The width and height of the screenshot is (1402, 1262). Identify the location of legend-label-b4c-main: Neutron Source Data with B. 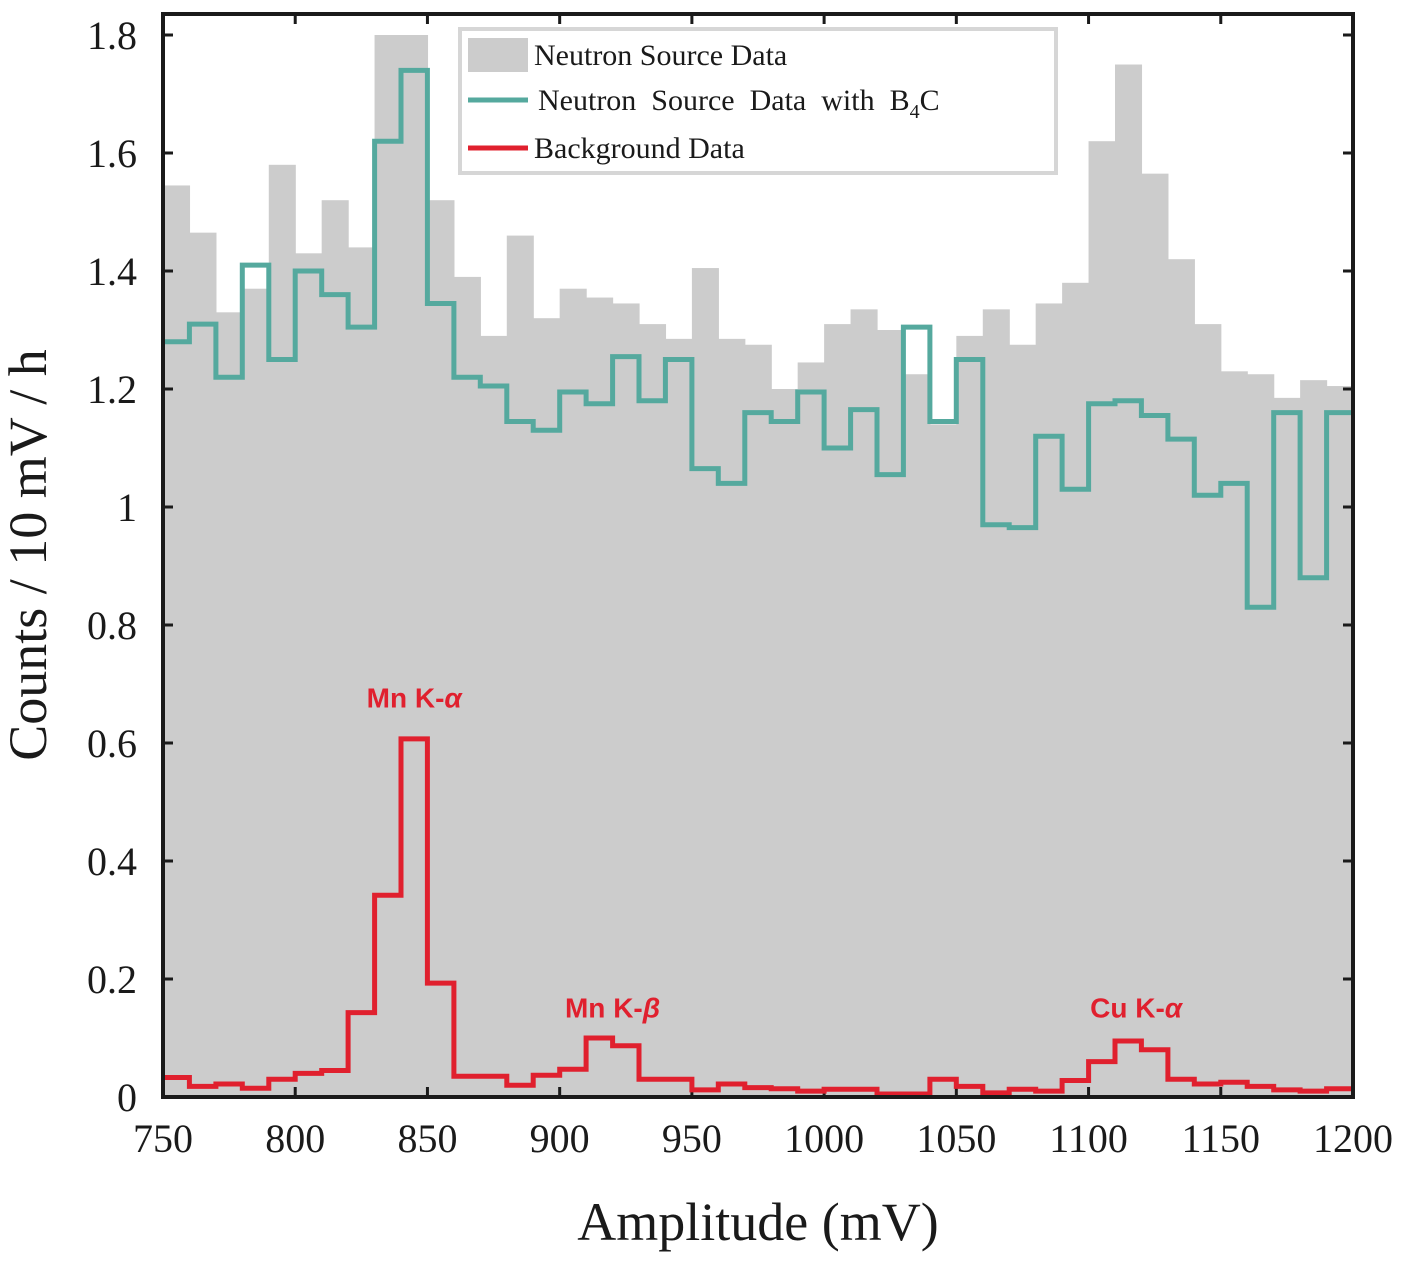
(724, 100).